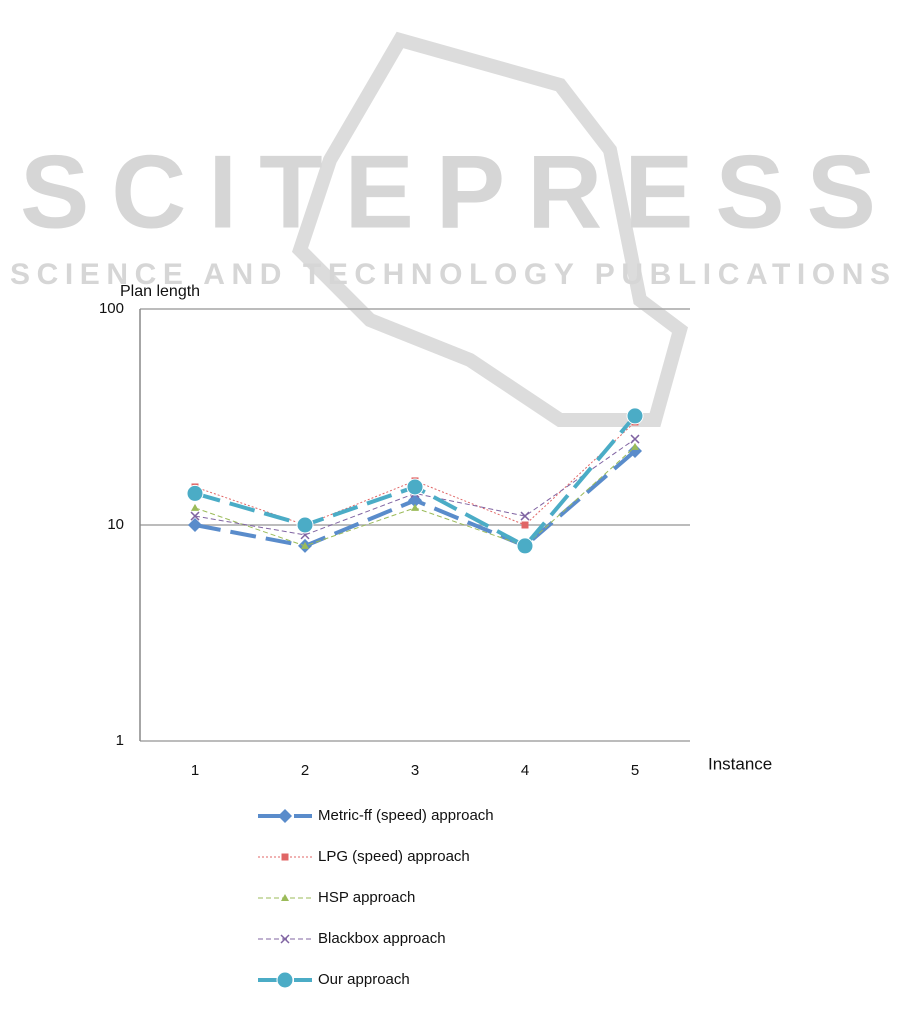  Describe the element at coordinates (160, 291) in the screenshot. I see `y-axis-label: Plan length` at that location.